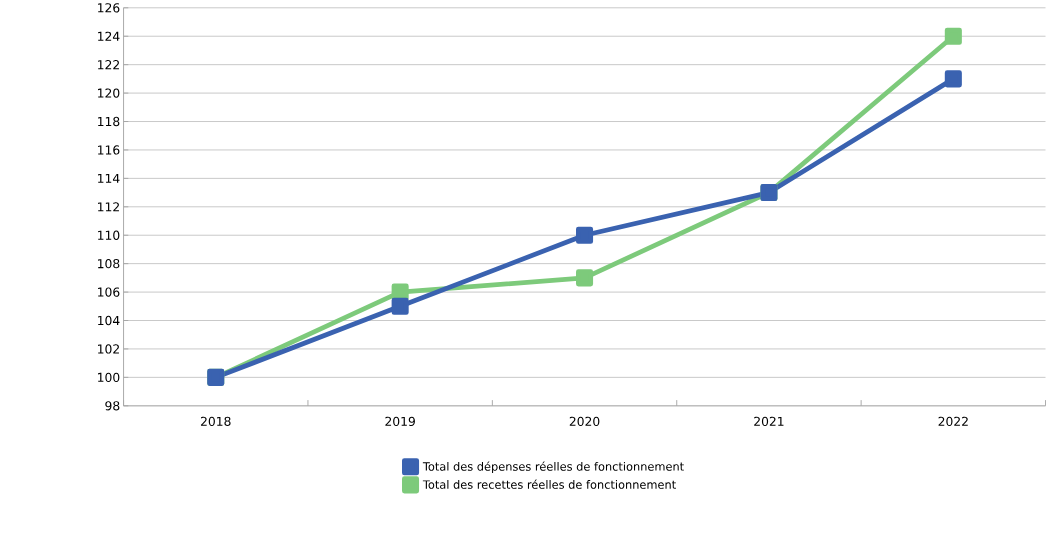 This screenshot has width=1046, height=542. What do you see at coordinates (109, 36) in the screenshot?
I see `y-tick-label: 124` at bounding box center [109, 36].